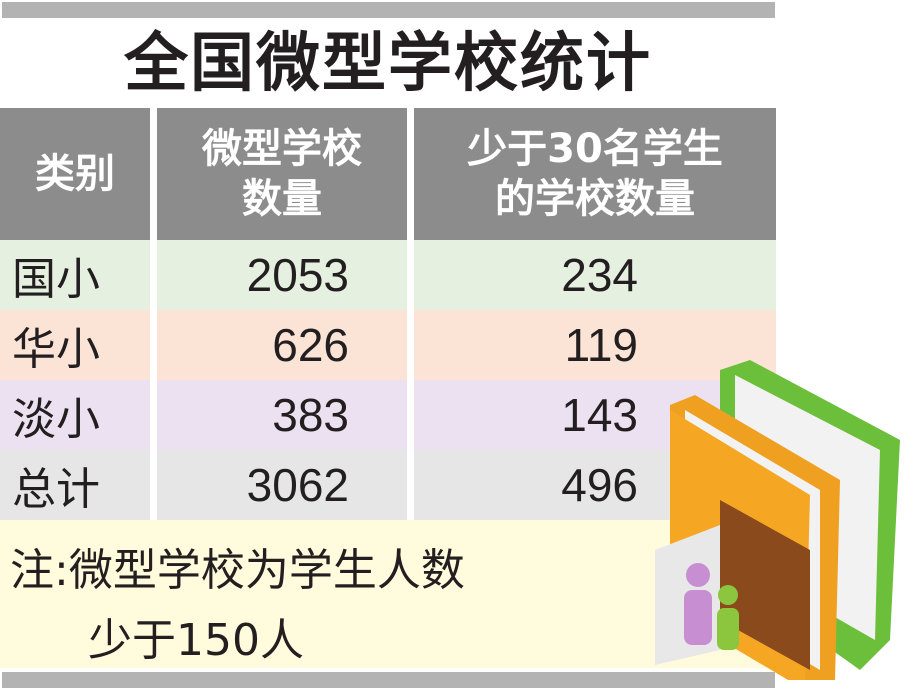 The width and height of the screenshot is (906, 690). What do you see at coordinates (388, 64) in the screenshot?
I see `chart-title: 全国微型学校统计` at bounding box center [388, 64].